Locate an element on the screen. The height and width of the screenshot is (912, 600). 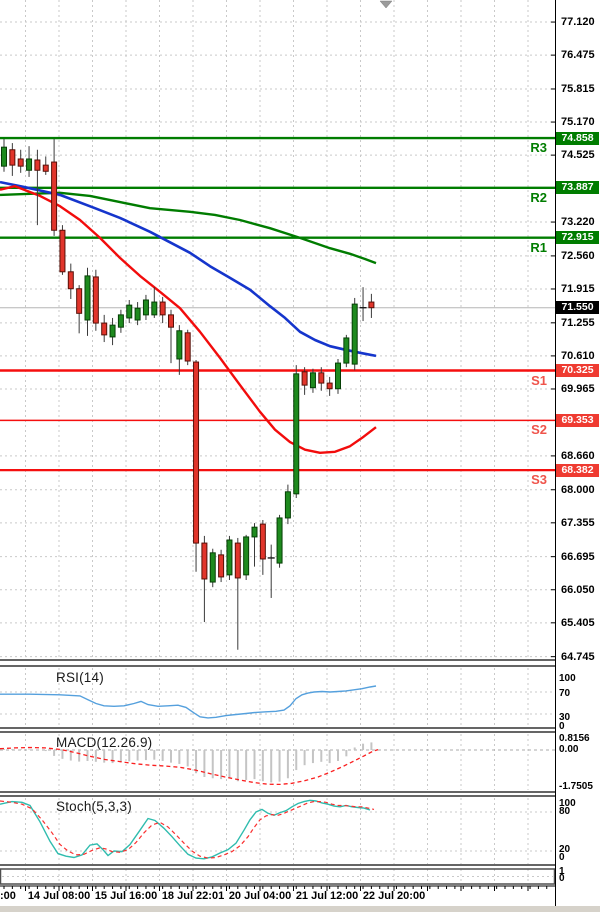
mini-panel-border is located at coordinates (277, 876).